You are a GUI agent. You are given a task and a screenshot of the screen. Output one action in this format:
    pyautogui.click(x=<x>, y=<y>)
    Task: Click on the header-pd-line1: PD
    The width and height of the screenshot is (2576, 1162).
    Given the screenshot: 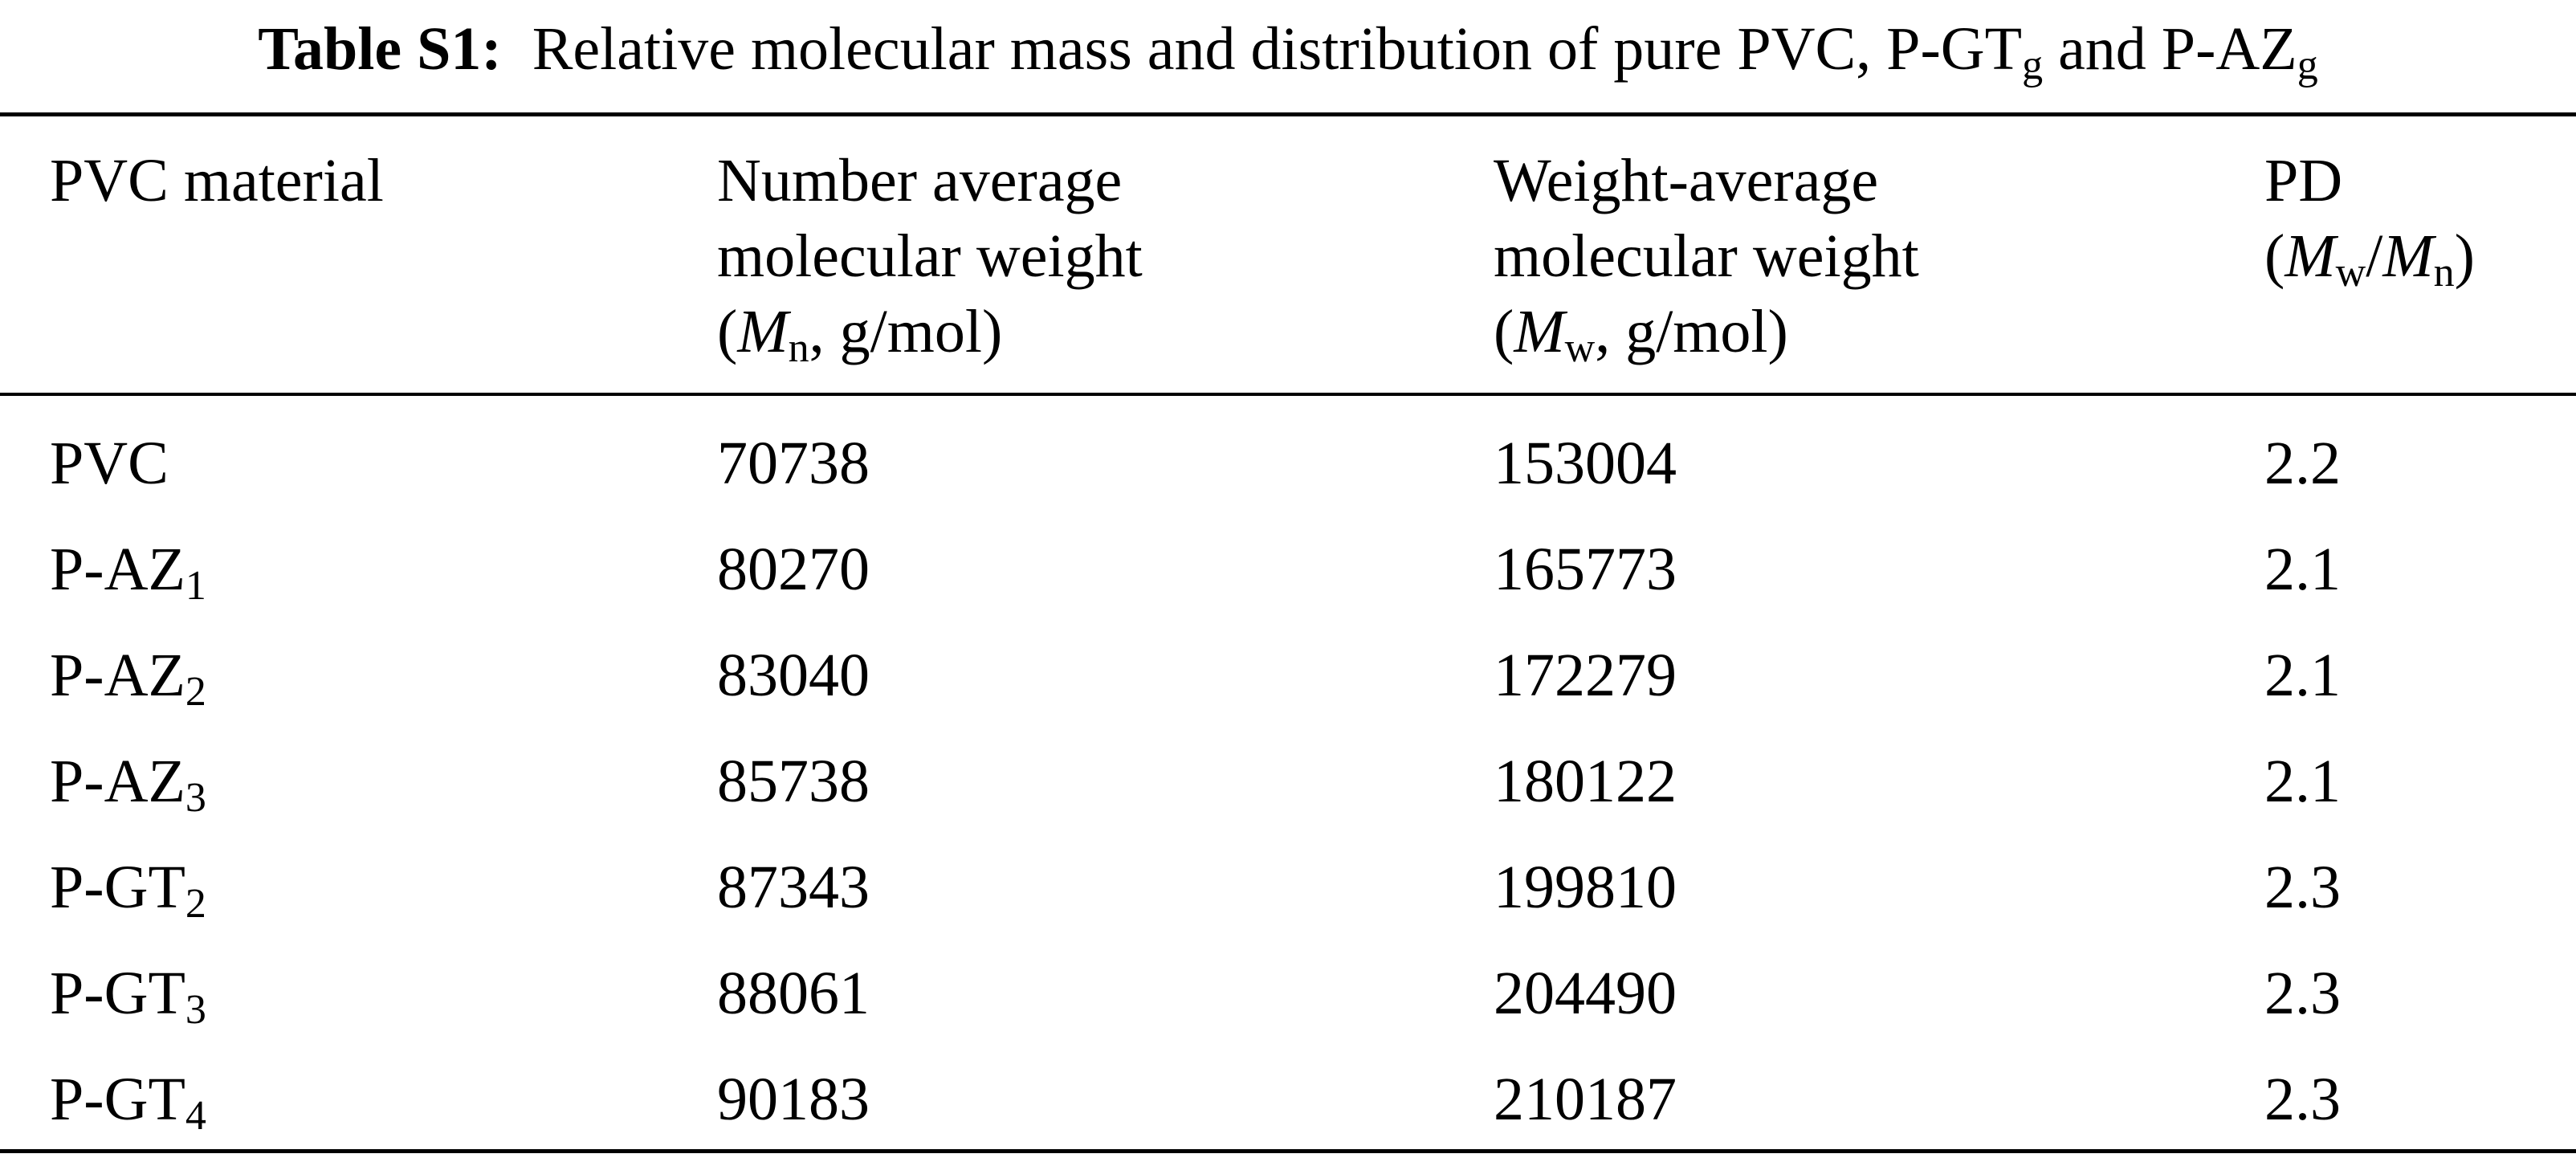 What is the action you would take?
    pyautogui.click(x=2303, y=181)
    